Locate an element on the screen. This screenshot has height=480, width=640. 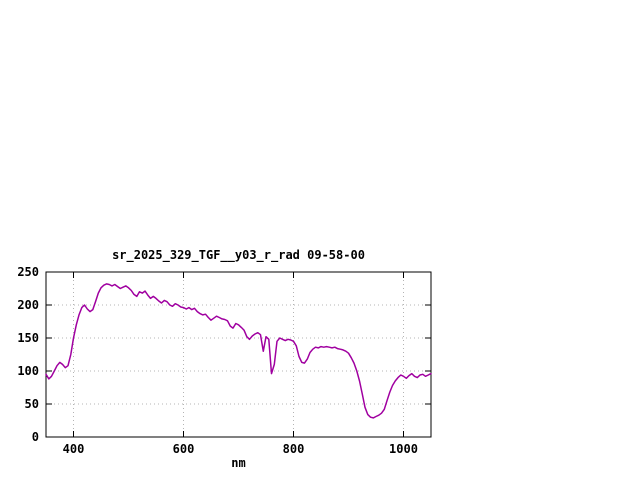
x-tick-label: 1000 is located at coordinates (403, 449).